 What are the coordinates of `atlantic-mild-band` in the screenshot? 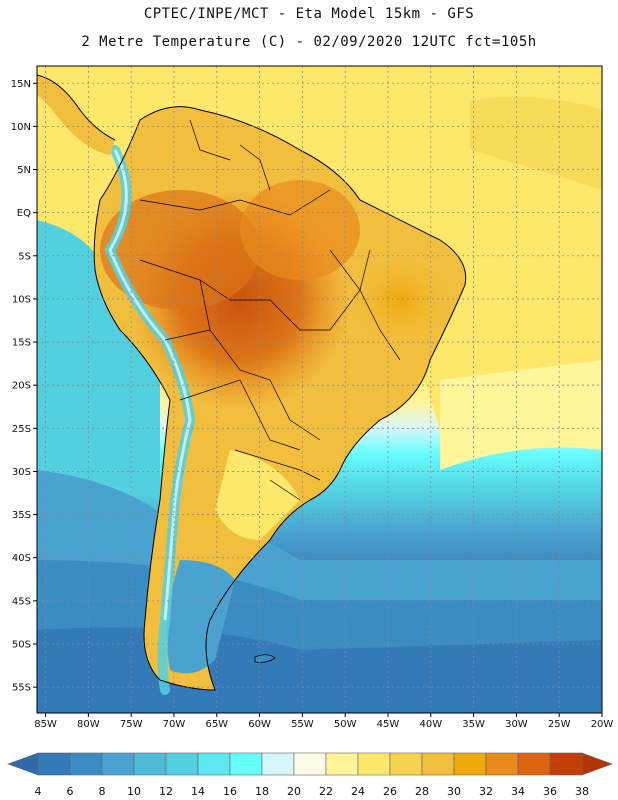 It's located at (521, 415).